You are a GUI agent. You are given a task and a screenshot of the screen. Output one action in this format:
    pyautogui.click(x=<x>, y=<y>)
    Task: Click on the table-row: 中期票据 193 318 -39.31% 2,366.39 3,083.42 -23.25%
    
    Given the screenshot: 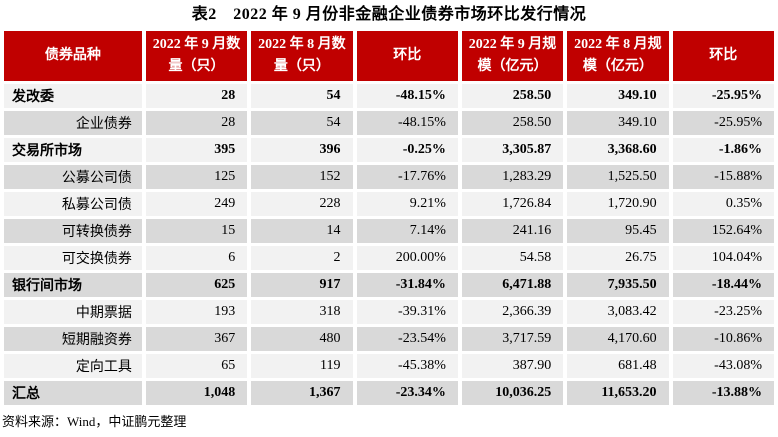 What is the action you would take?
    pyautogui.click(x=389, y=312)
    